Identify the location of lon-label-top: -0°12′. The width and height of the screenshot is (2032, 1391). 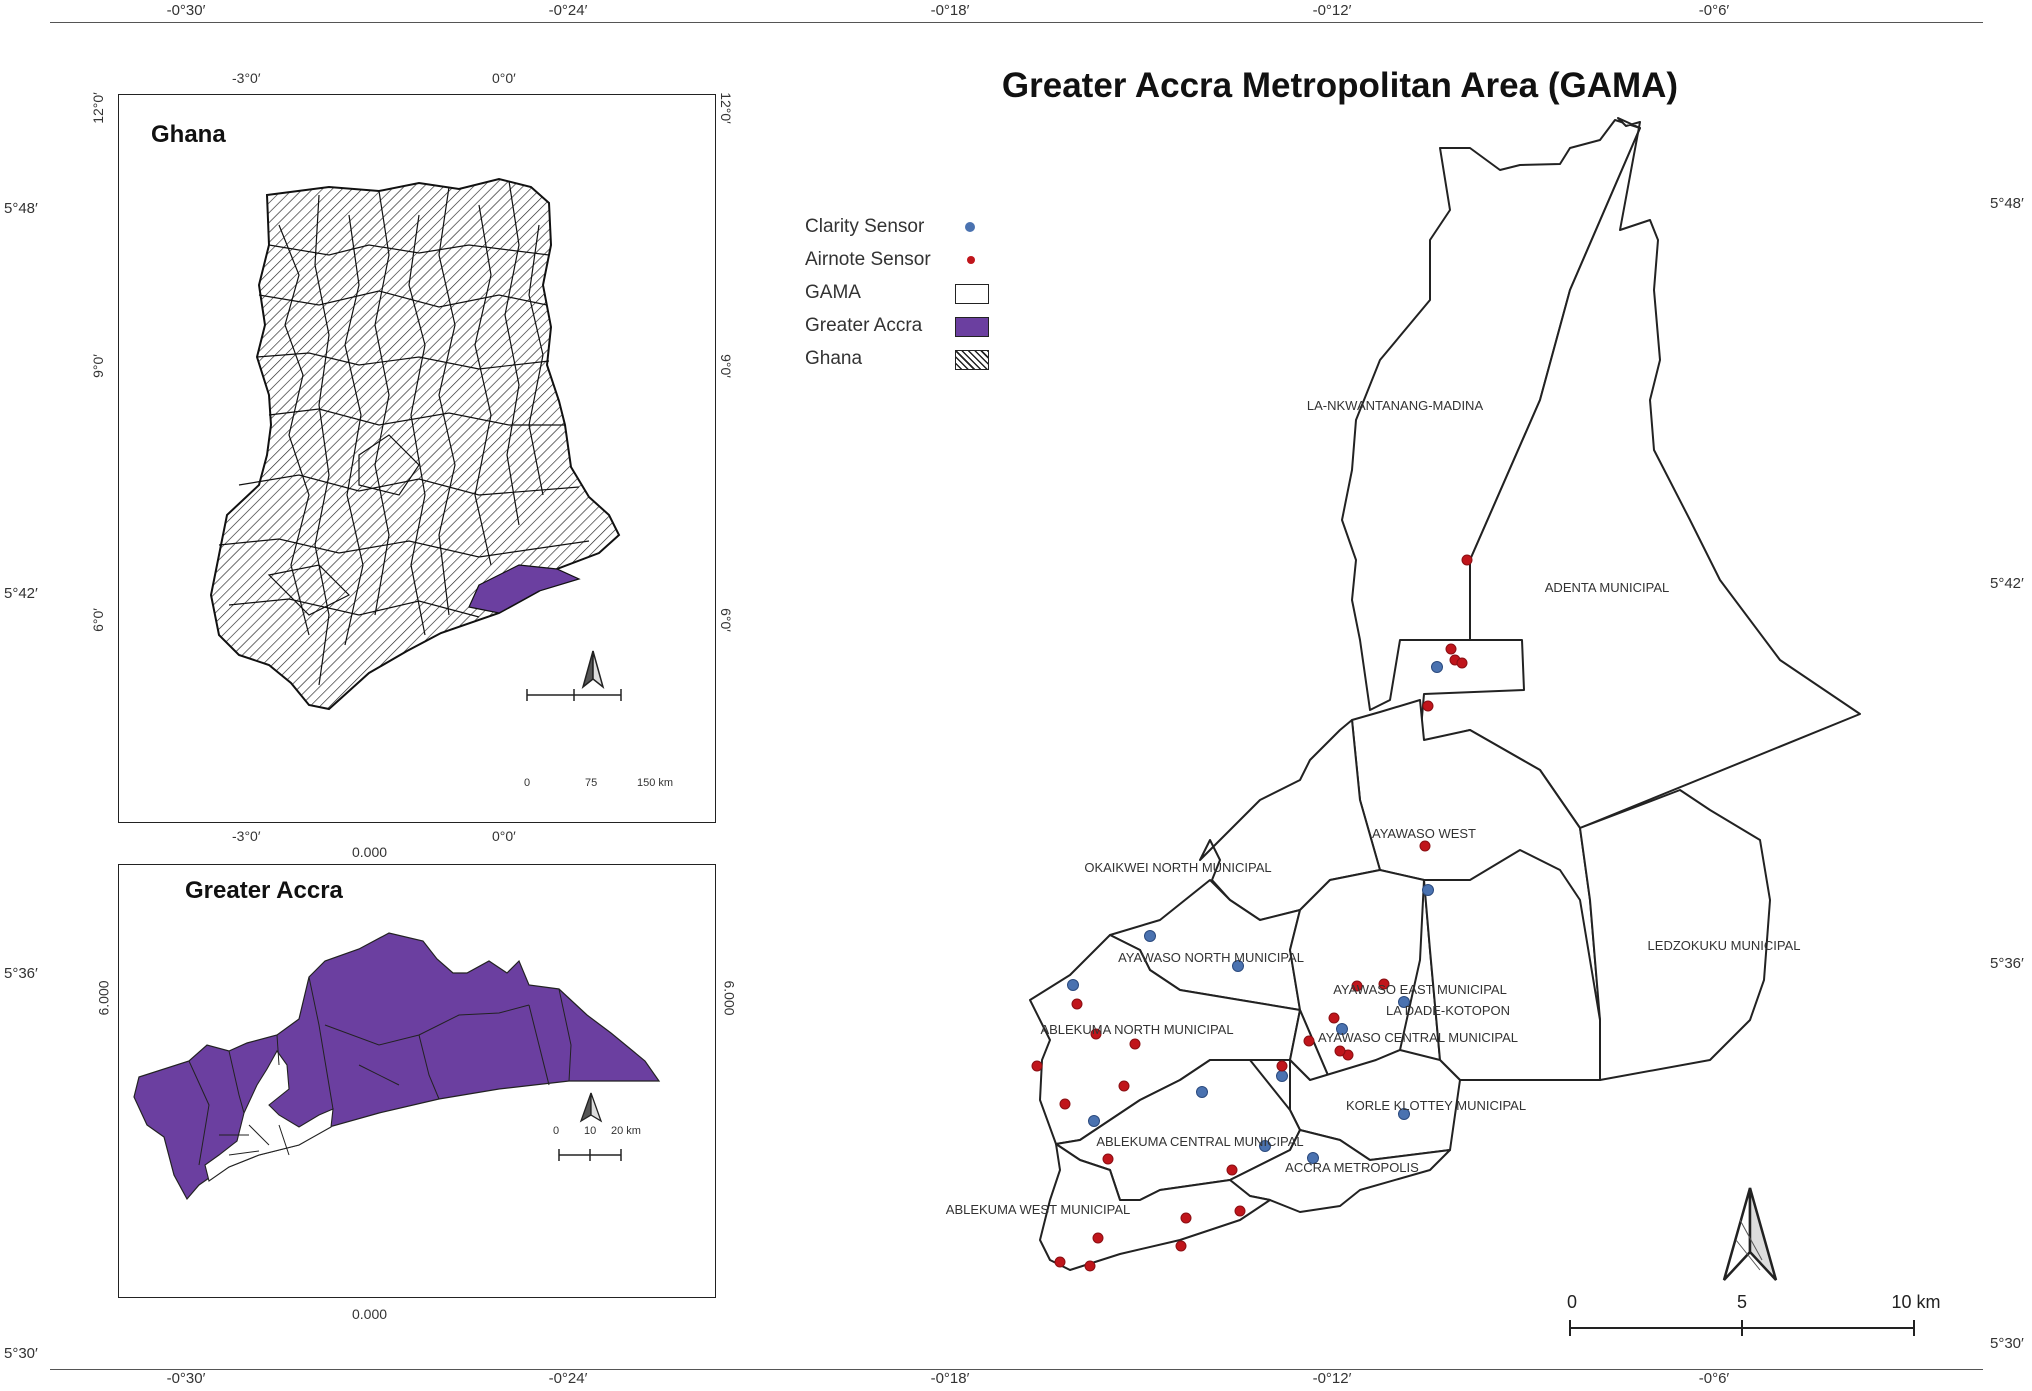
(1332, 10).